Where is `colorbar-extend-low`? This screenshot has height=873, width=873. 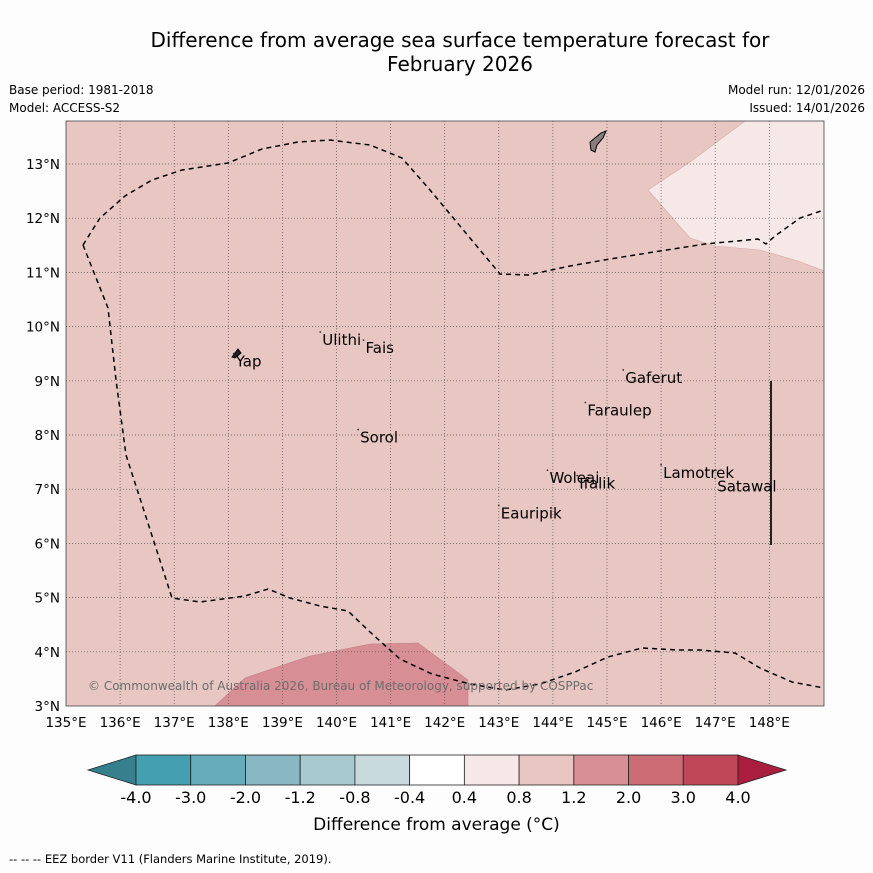
colorbar-extend-low is located at coordinates (111, 770).